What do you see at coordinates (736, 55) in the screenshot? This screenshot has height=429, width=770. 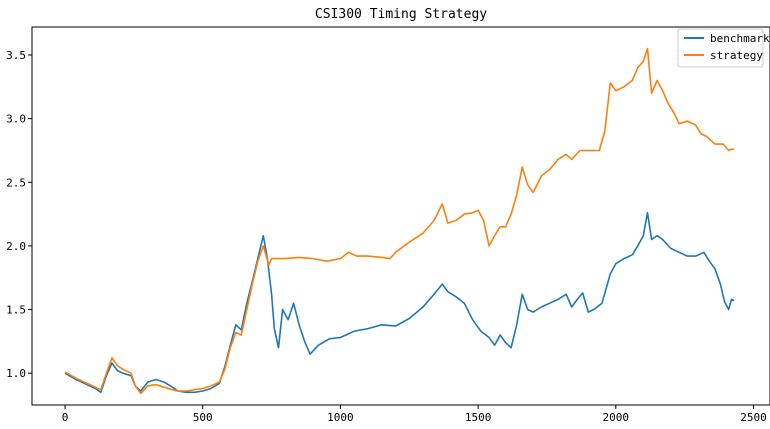 I see `legend-label-strategy: strategy` at bounding box center [736, 55].